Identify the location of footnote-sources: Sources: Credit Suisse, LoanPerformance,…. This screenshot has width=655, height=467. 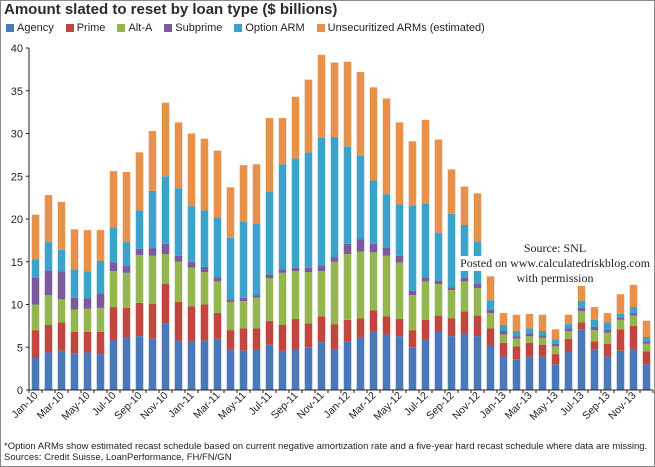
(118, 457).